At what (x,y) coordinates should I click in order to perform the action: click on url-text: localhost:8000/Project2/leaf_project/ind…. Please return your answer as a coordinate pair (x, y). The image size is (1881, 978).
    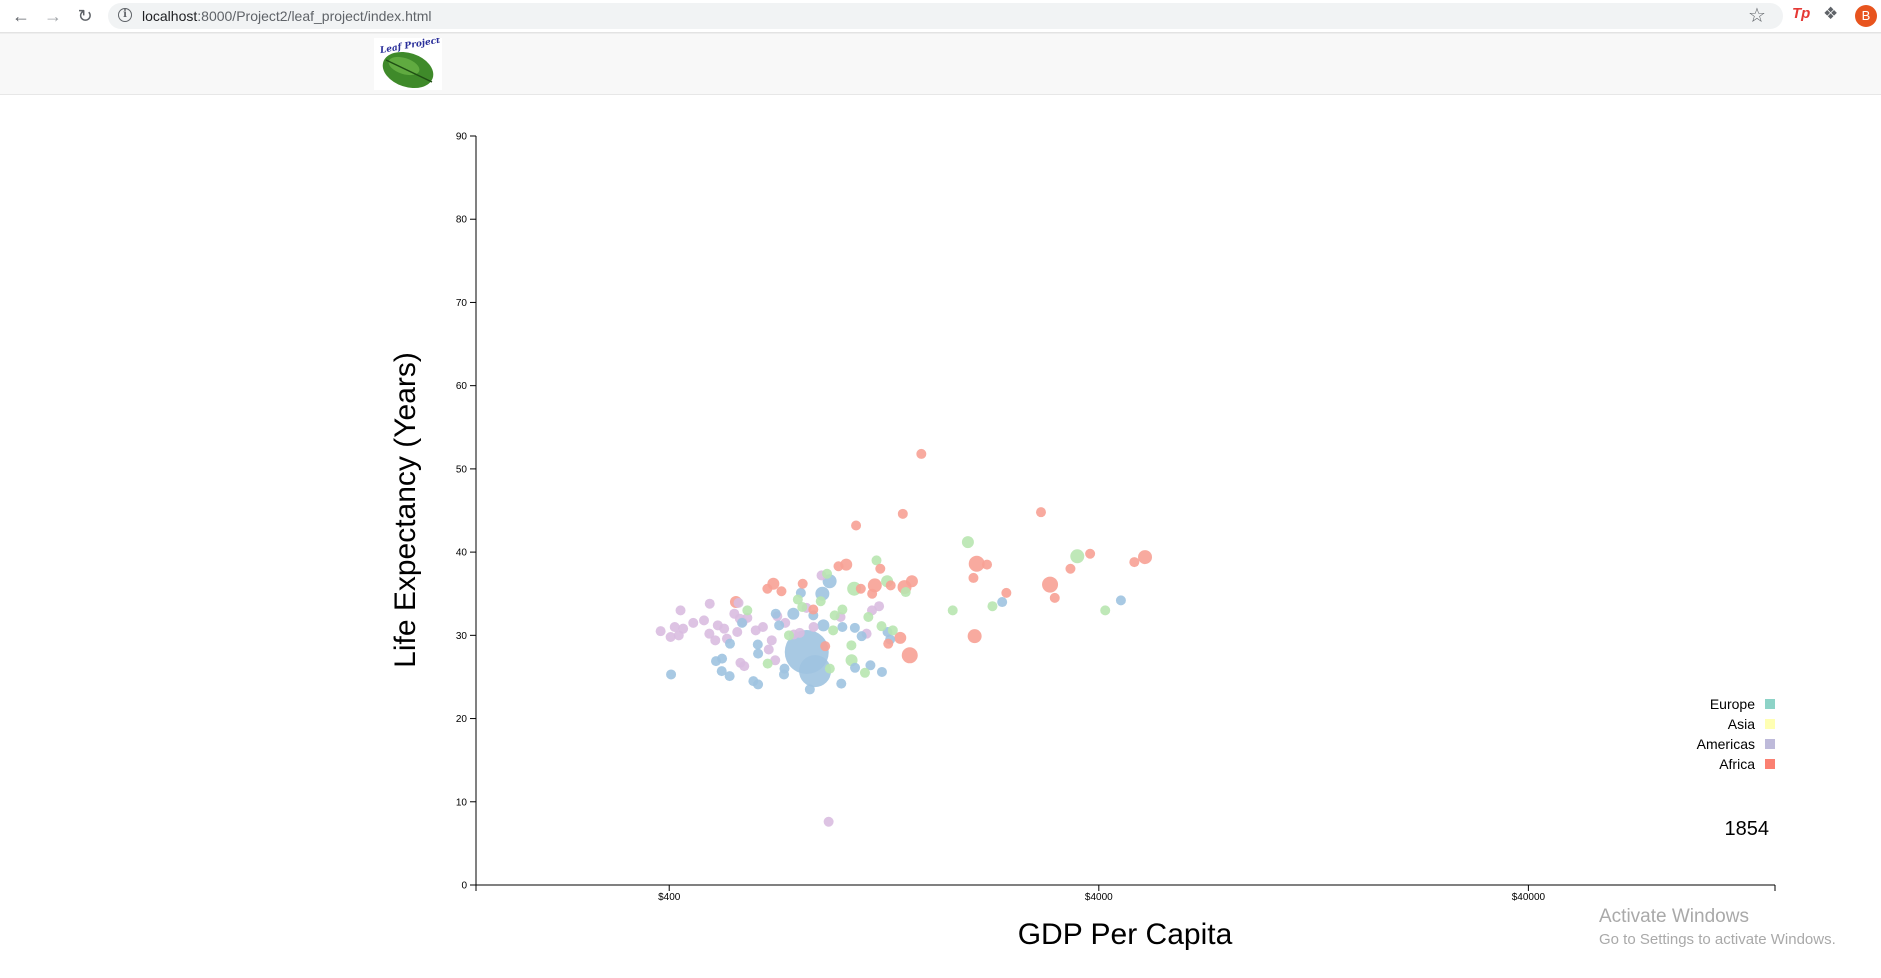
    Looking at the image, I should click on (287, 16).